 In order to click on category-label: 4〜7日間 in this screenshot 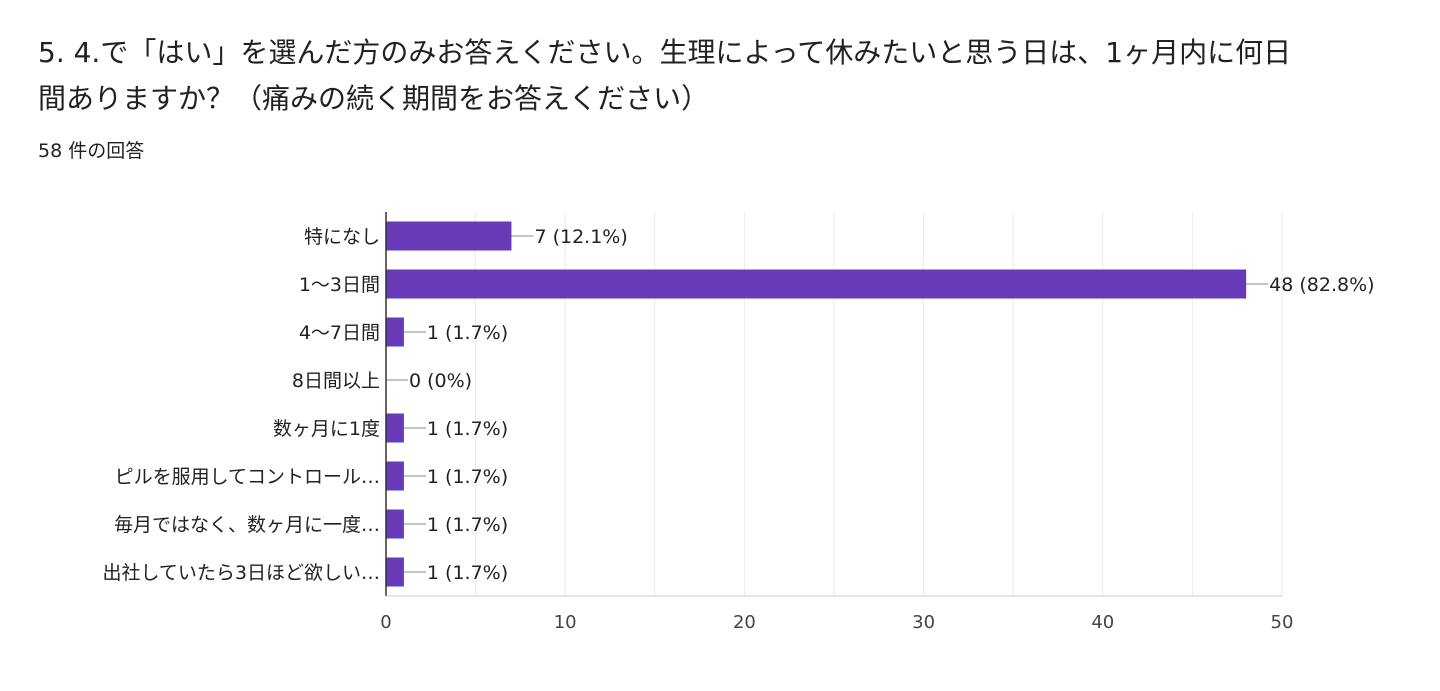, I will do `click(339, 333)`.